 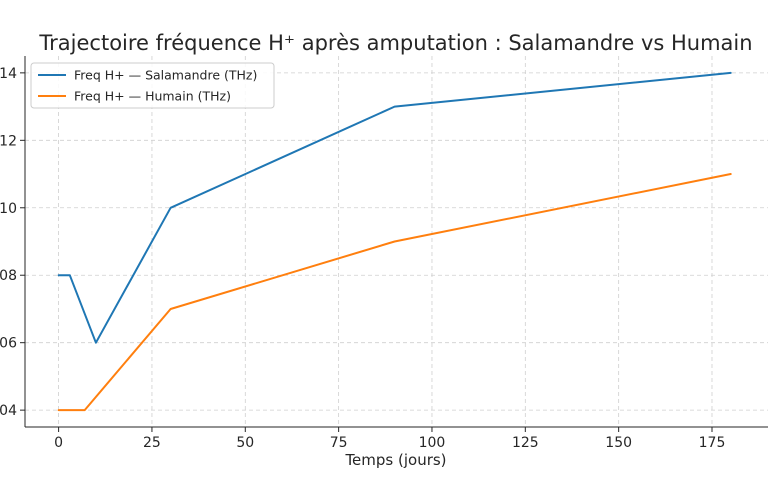 I want to click on x-tick-label: 50, so click(x=245, y=443).